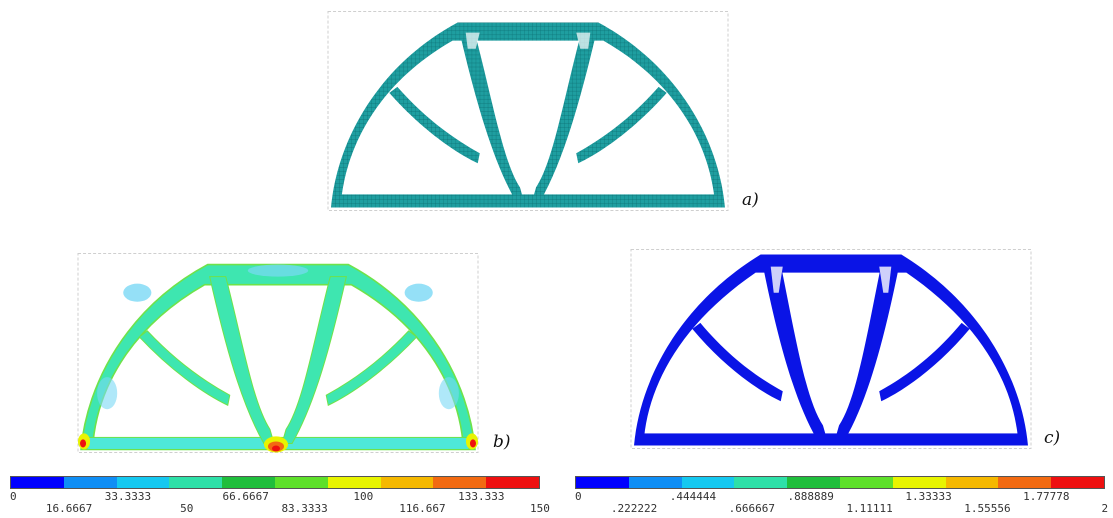 This screenshot has height=518, width=1113. Describe the element at coordinates (84, 441) in the screenshot. I see `stress-hotspot-left` at that location.